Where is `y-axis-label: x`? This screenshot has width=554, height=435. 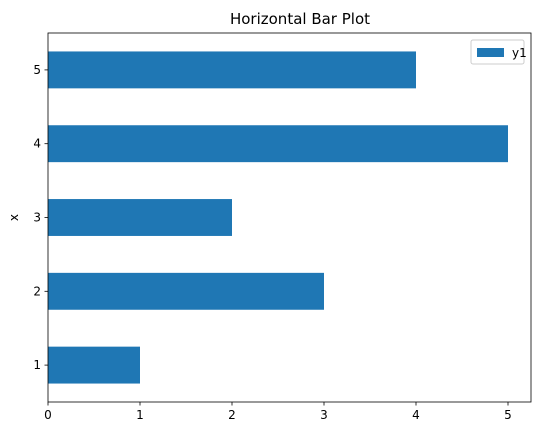
y-axis-label: x is located at coordinates (14, 217).